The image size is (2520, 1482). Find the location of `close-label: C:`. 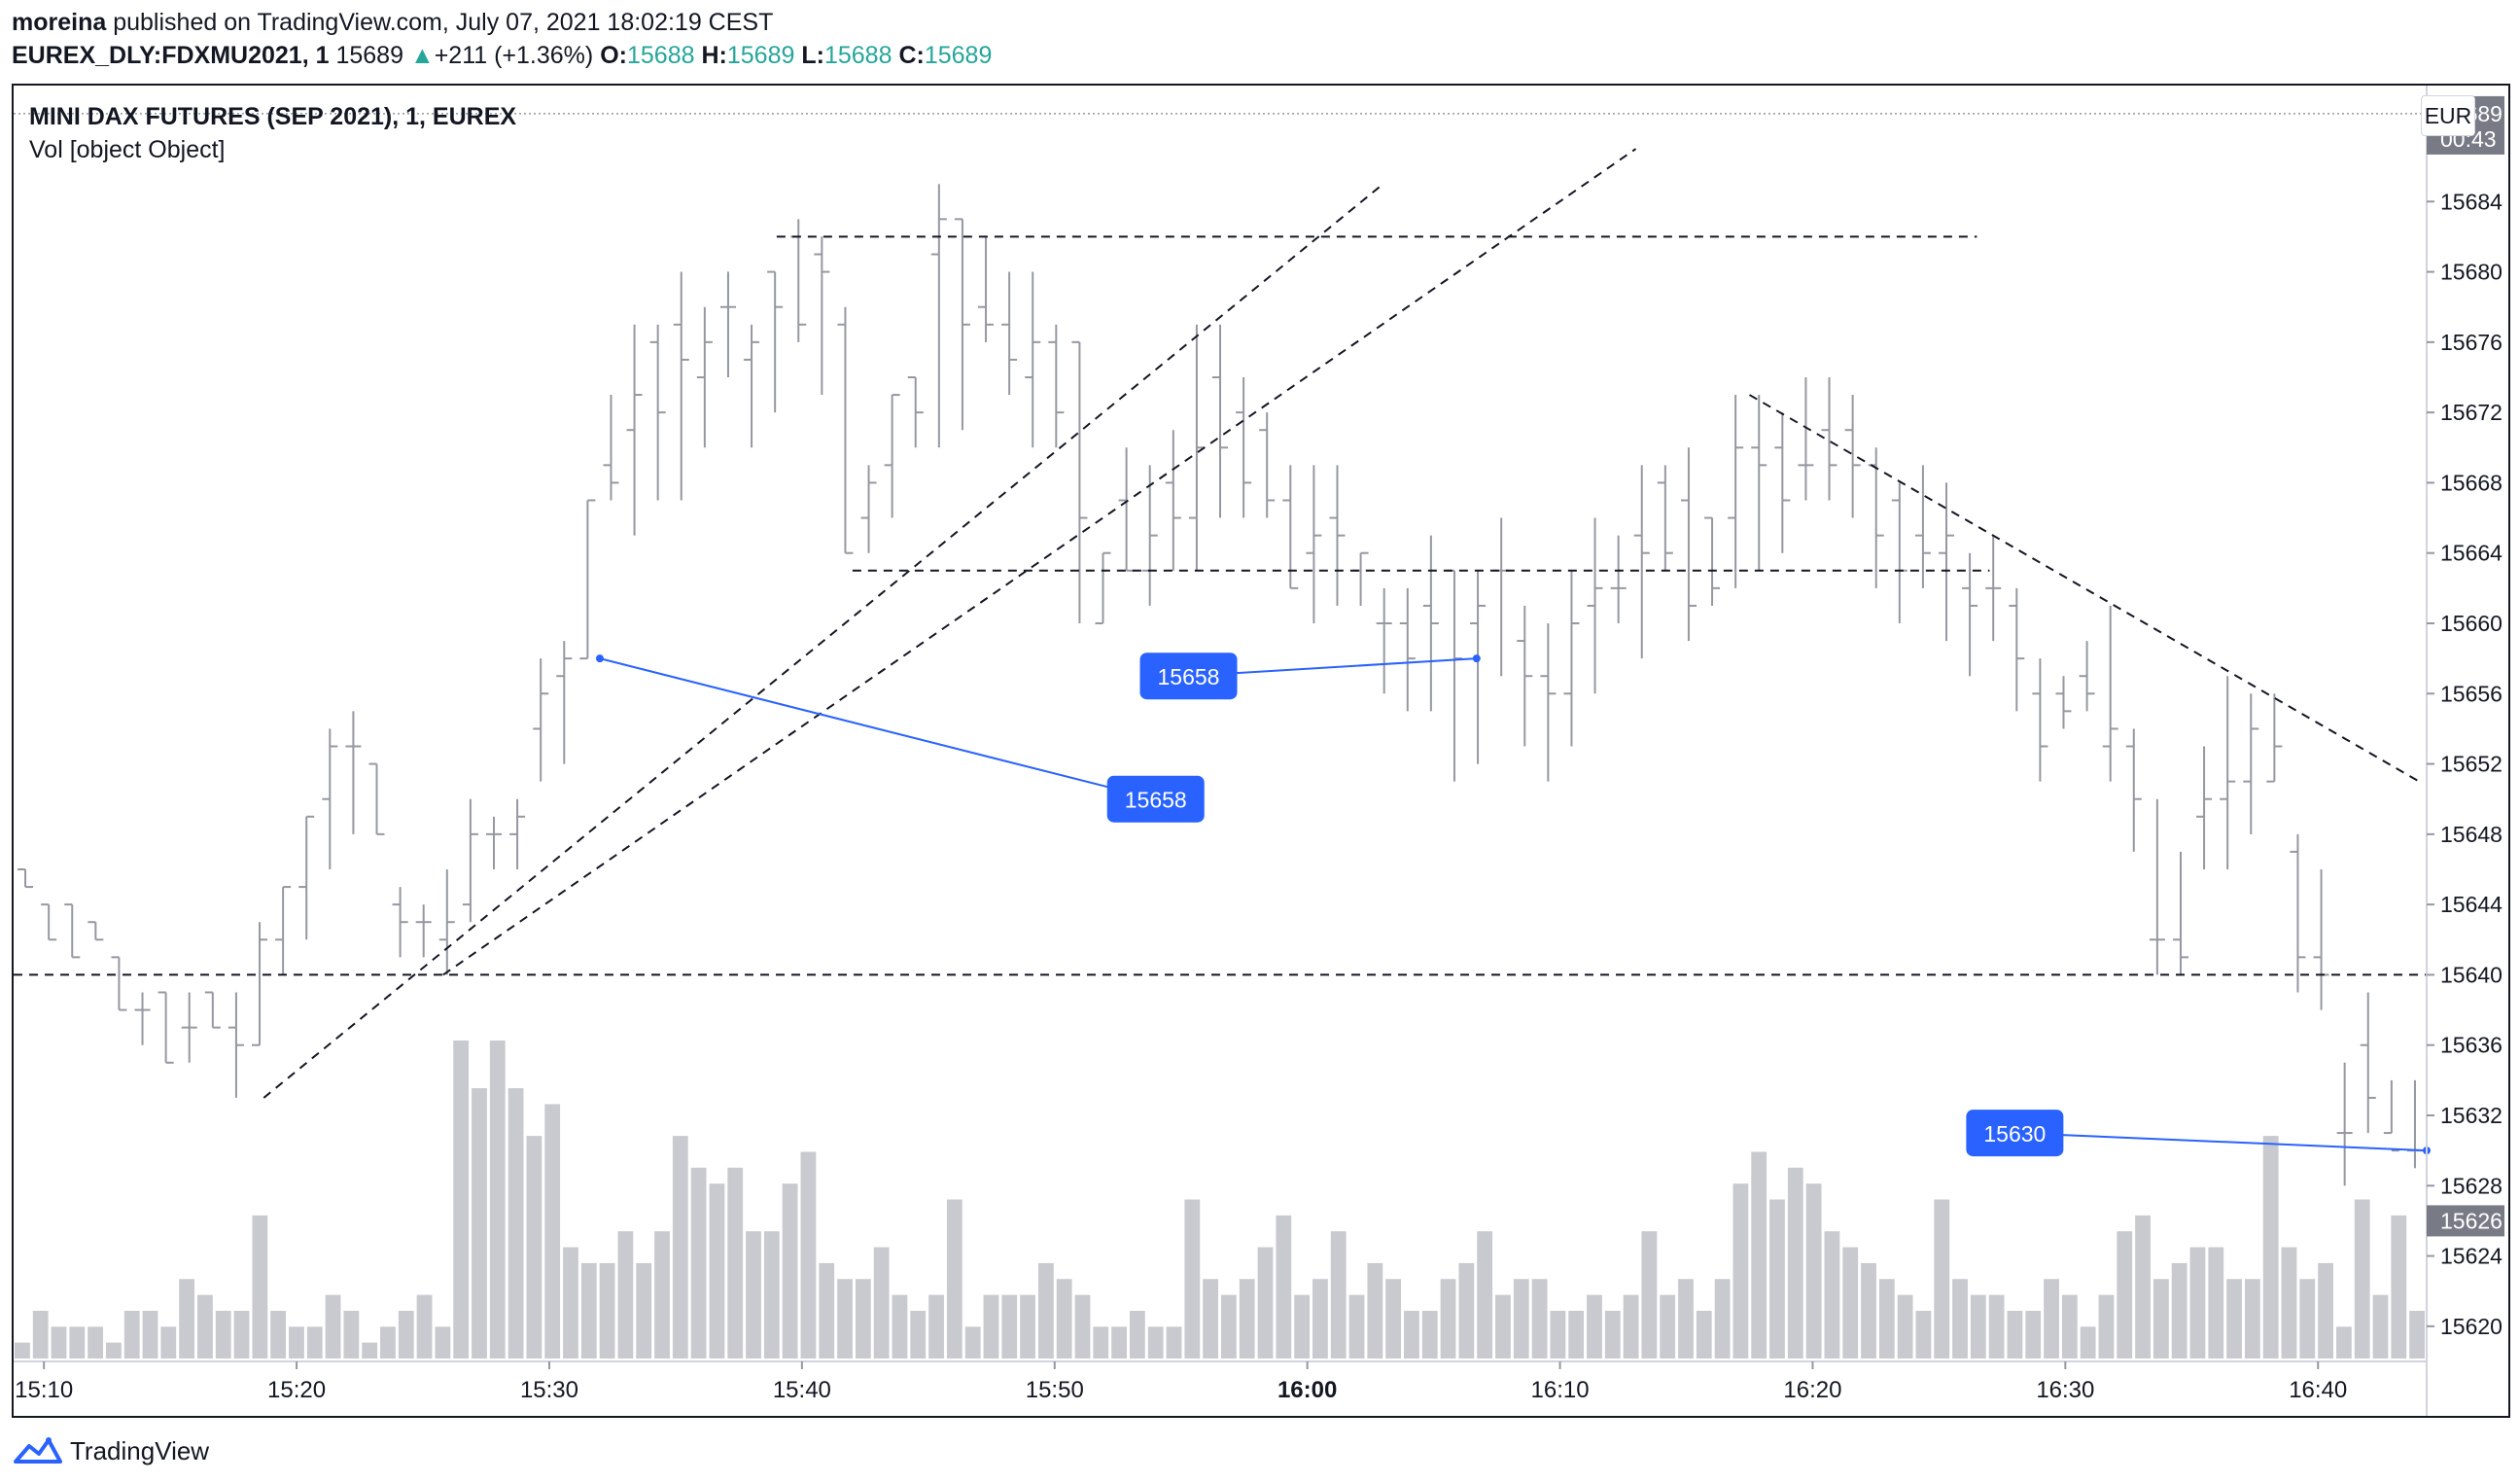

close-label: C: is located at coordinates (911, 55).